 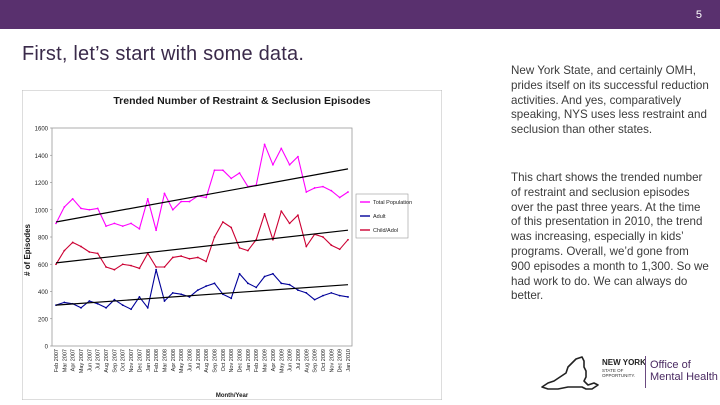 What do you see at coordinates (199, 359) in the screenshot?
I see `x-tick-label: Jul 2008` at bounding box center [199, 359].